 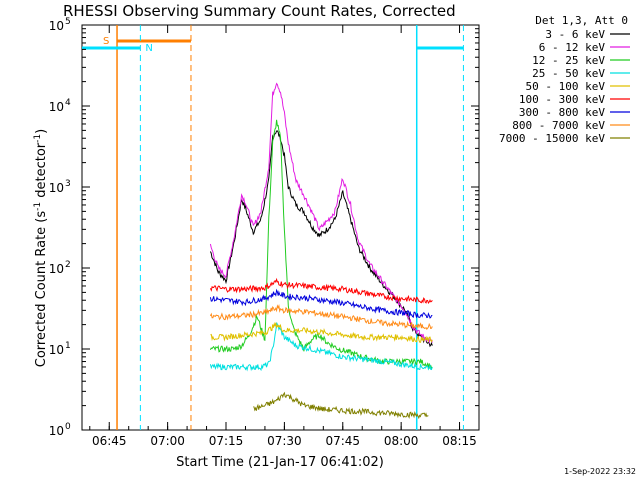 What do you see at coordinates (41, 248) in the screenshot?
I see `y-axis-label: Corrected Count Rate (s-1 detector-1)` at bounding box center [41, 248].